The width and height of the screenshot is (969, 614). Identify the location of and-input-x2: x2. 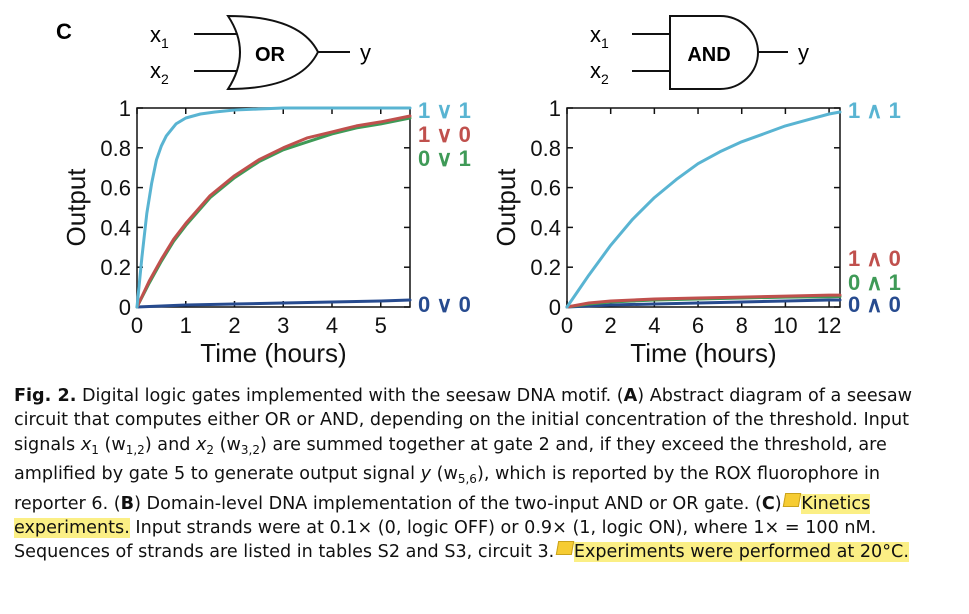
(599, 72).